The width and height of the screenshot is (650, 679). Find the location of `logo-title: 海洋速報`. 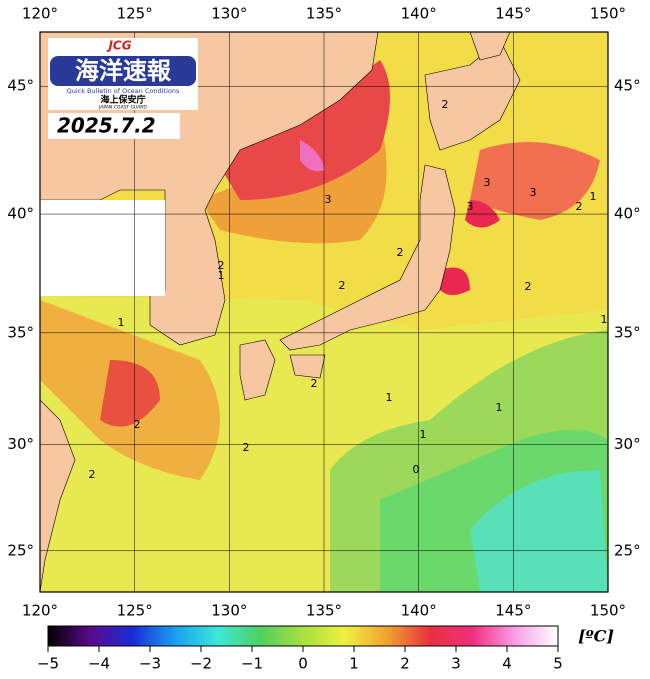

logo-title: 海洋速報 is located at coordinates (123, 71).